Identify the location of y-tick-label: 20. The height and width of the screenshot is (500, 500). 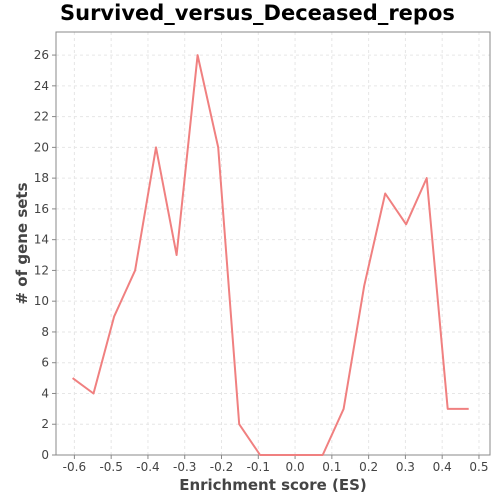
(41, 147).